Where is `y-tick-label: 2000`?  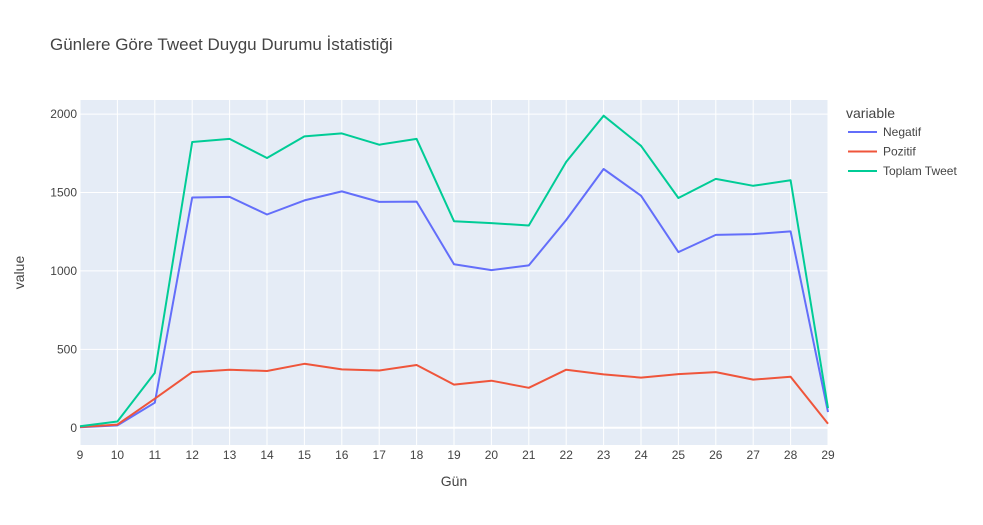 y-tick-label: 2000 is located at coordinates (63, 114).